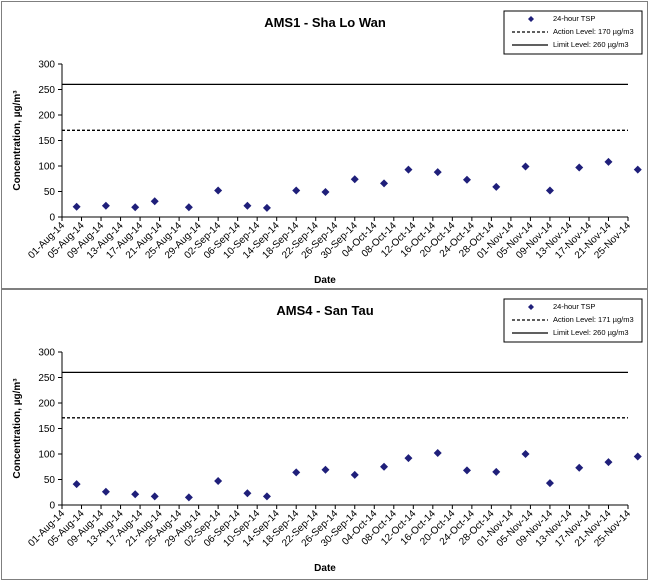 The width and height of the screenshot is (648, 580). What do you see at coordinates (593, 31) in the screenshot?
I see `legend-label: Action Level: 170 µg/m3` at bounding box center [593, 31].